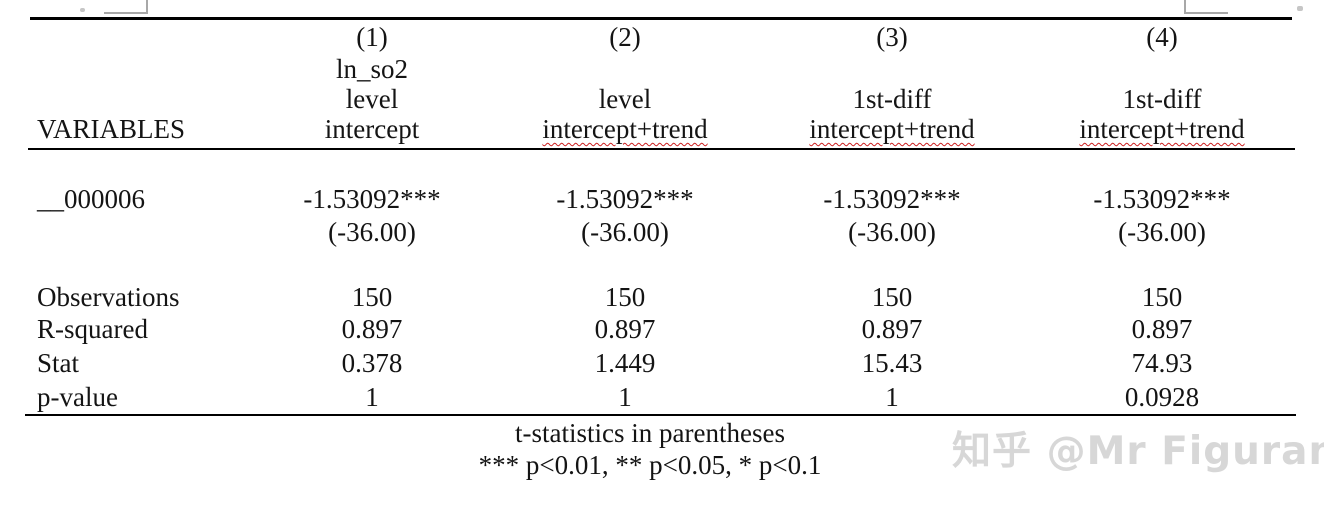 The image size is (1324, 505). Describe the element at coordinates (1185, 7) in the screenshot. I see `crop-artifact-right-corner-vertical` at that location.